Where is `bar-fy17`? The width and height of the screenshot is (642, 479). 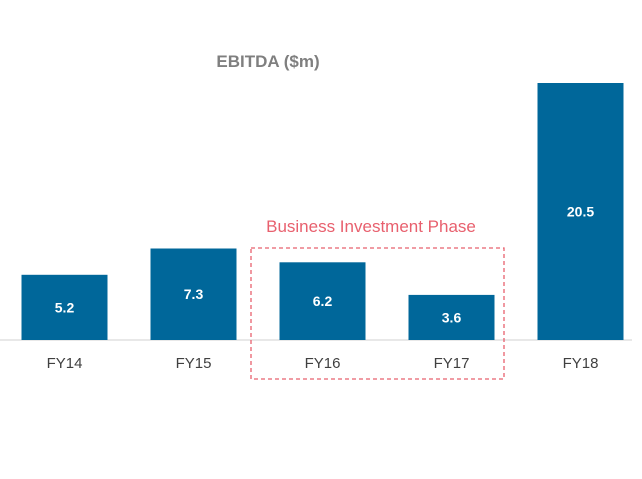 bar-fy17 is located at coordinates (451, 317).